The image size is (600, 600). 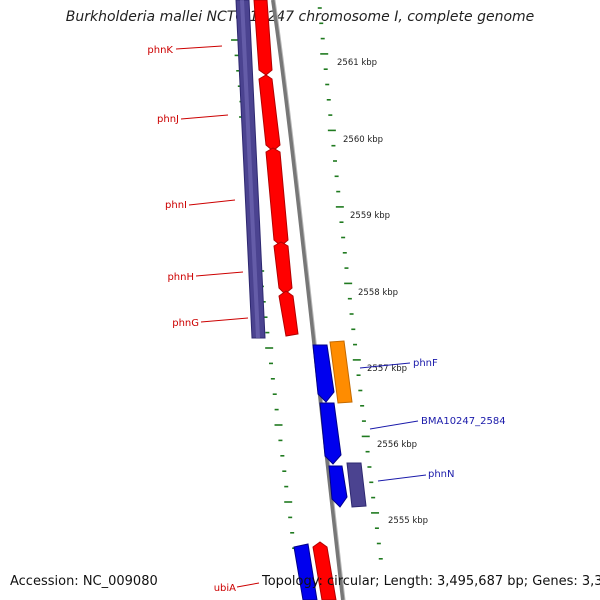 I want to click on gene-arrow-phnF, so click(x=341, y=372).